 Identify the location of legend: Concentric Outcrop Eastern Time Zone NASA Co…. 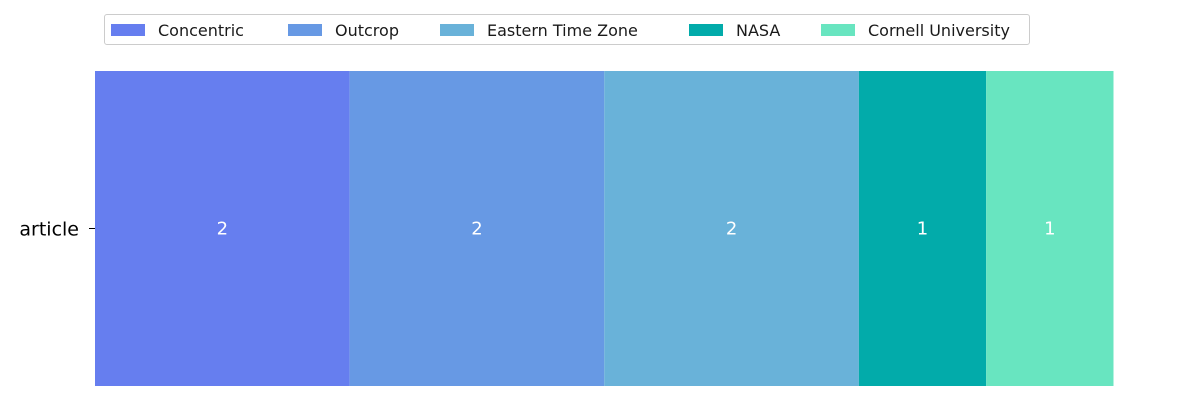
(567, 29).